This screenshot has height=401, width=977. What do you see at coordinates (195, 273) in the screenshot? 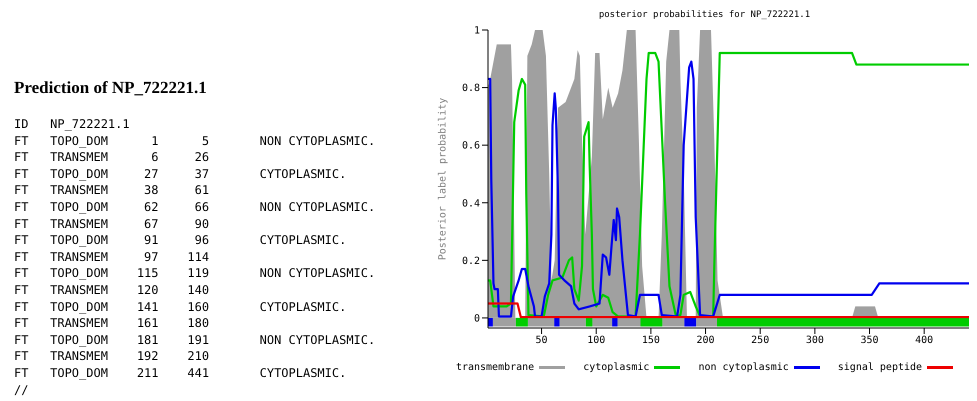
I see `text: FT TOPO_DOM 115 119 NON CYTOPLASMIC.` at bounding box center [195, 273].